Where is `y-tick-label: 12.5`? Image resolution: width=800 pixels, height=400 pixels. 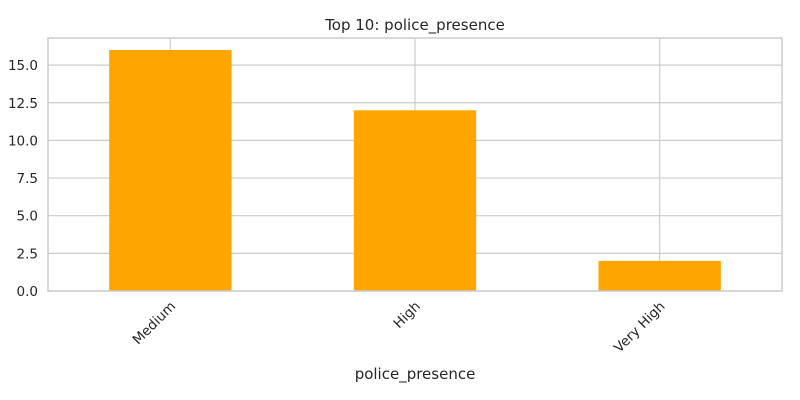
y-tick-label: 12.5 is located at coordinates (23, 104).